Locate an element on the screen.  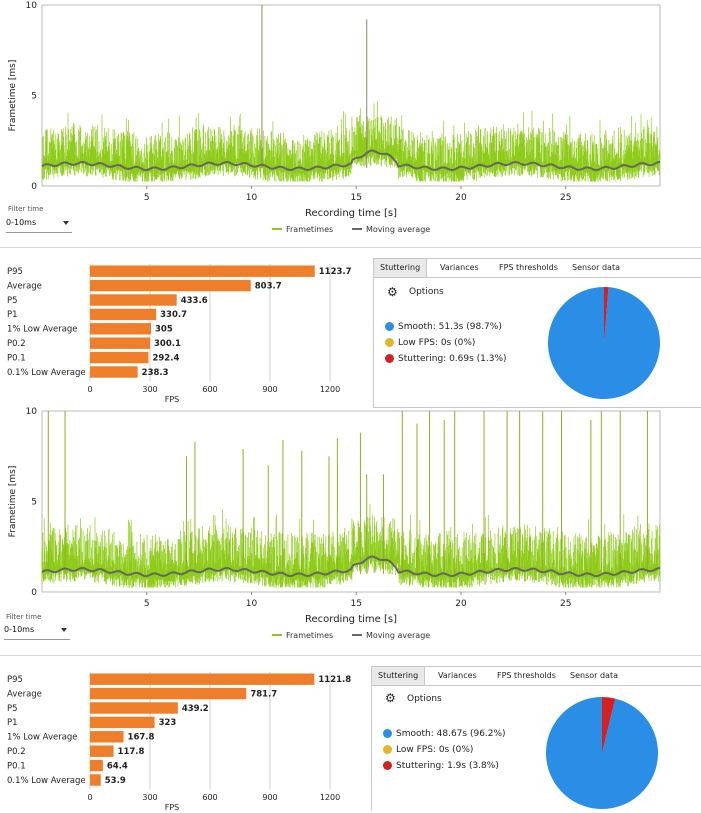
low-fps-value: 0s (0%) is located at coordinates (456, 750).